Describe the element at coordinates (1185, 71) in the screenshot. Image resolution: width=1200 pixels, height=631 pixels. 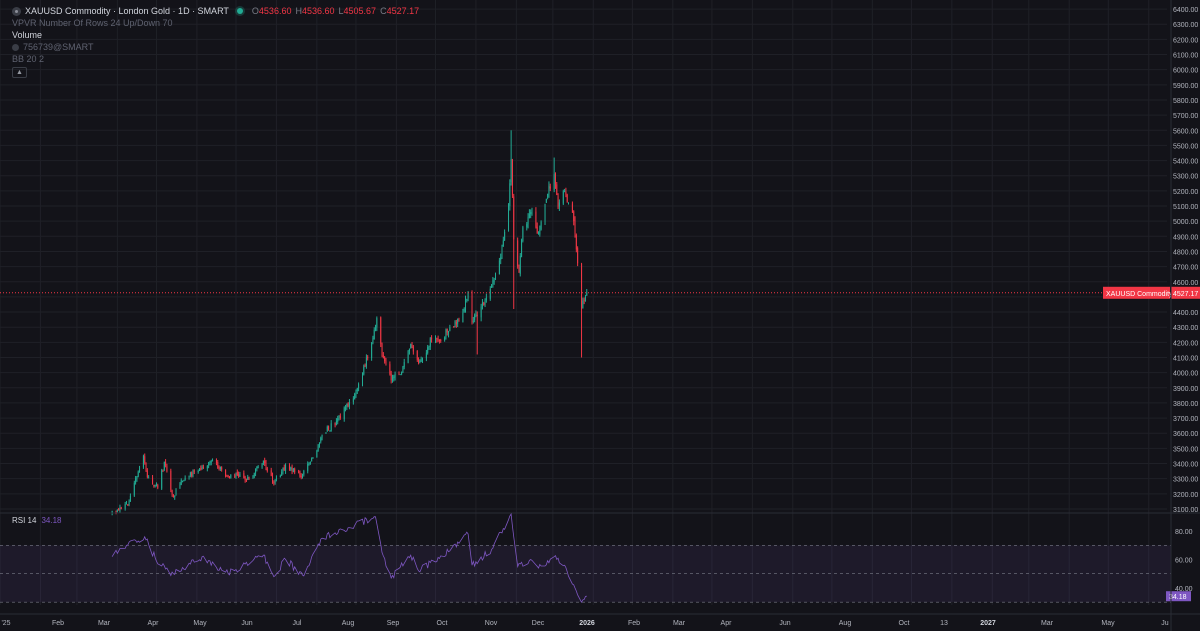
I see `price-tick-label: 6000.00` at that location.